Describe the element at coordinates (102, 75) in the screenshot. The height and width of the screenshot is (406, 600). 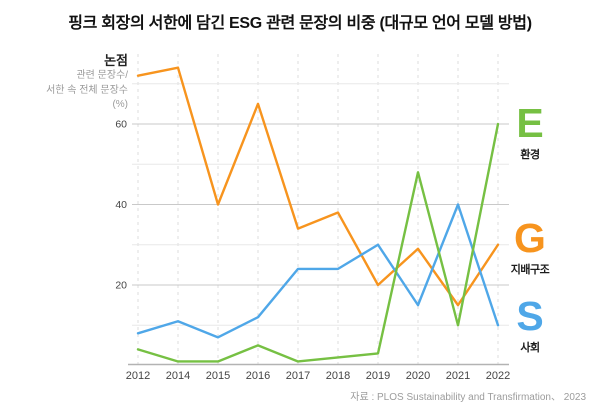
I see `y-axis-unit-line-1: 관련 문장수/` at that location.